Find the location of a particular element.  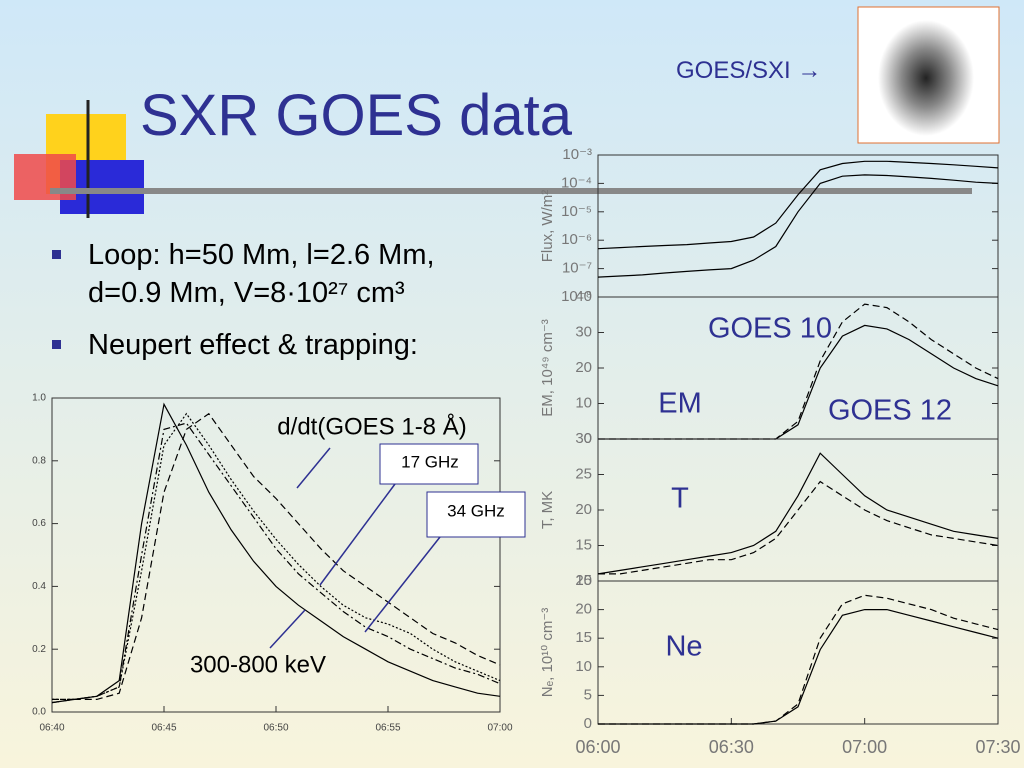

y-tick-label: 0.4 is located at coordinates (39, 586).